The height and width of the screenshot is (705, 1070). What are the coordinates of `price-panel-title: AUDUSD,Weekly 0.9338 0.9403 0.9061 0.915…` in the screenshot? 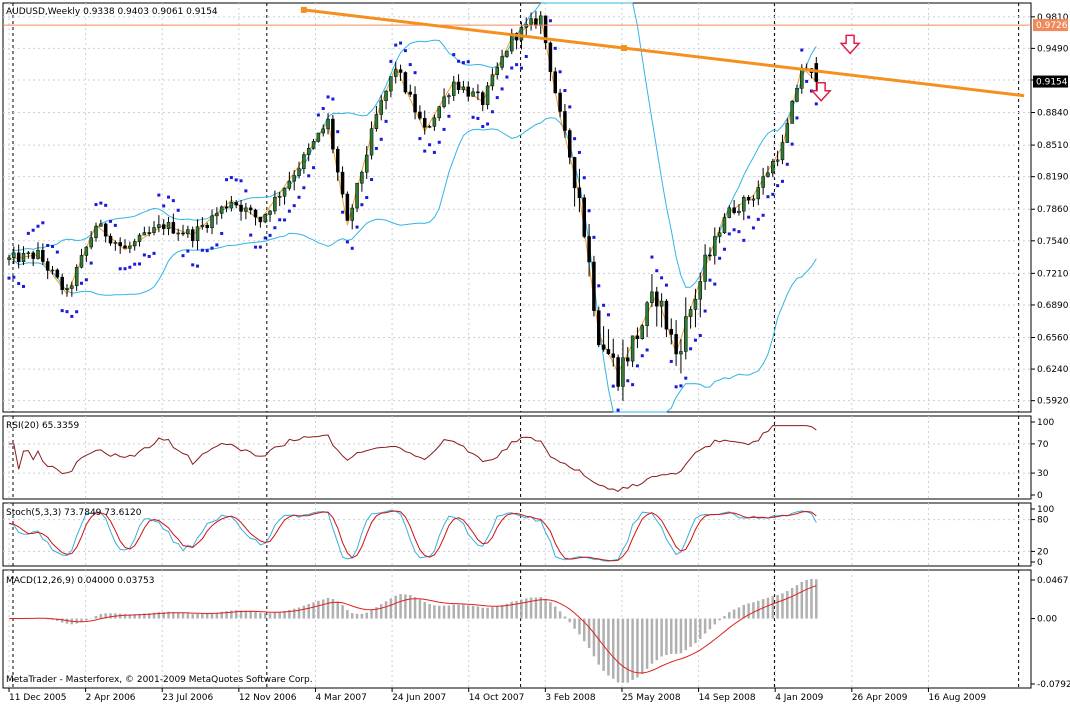 It's located at (112, 12).